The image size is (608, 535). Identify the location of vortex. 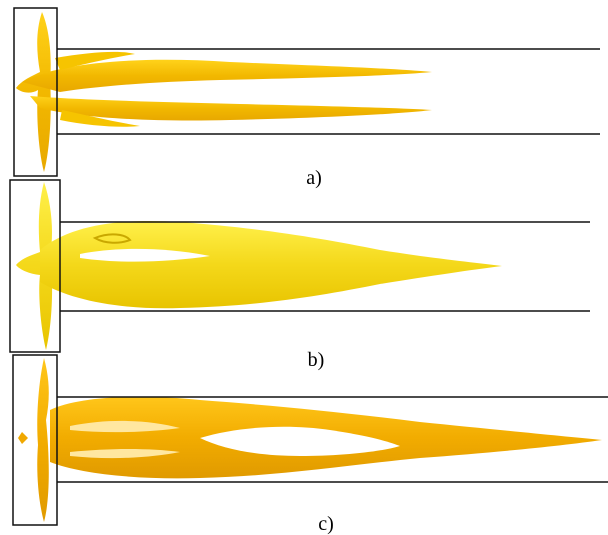
(112, 238).